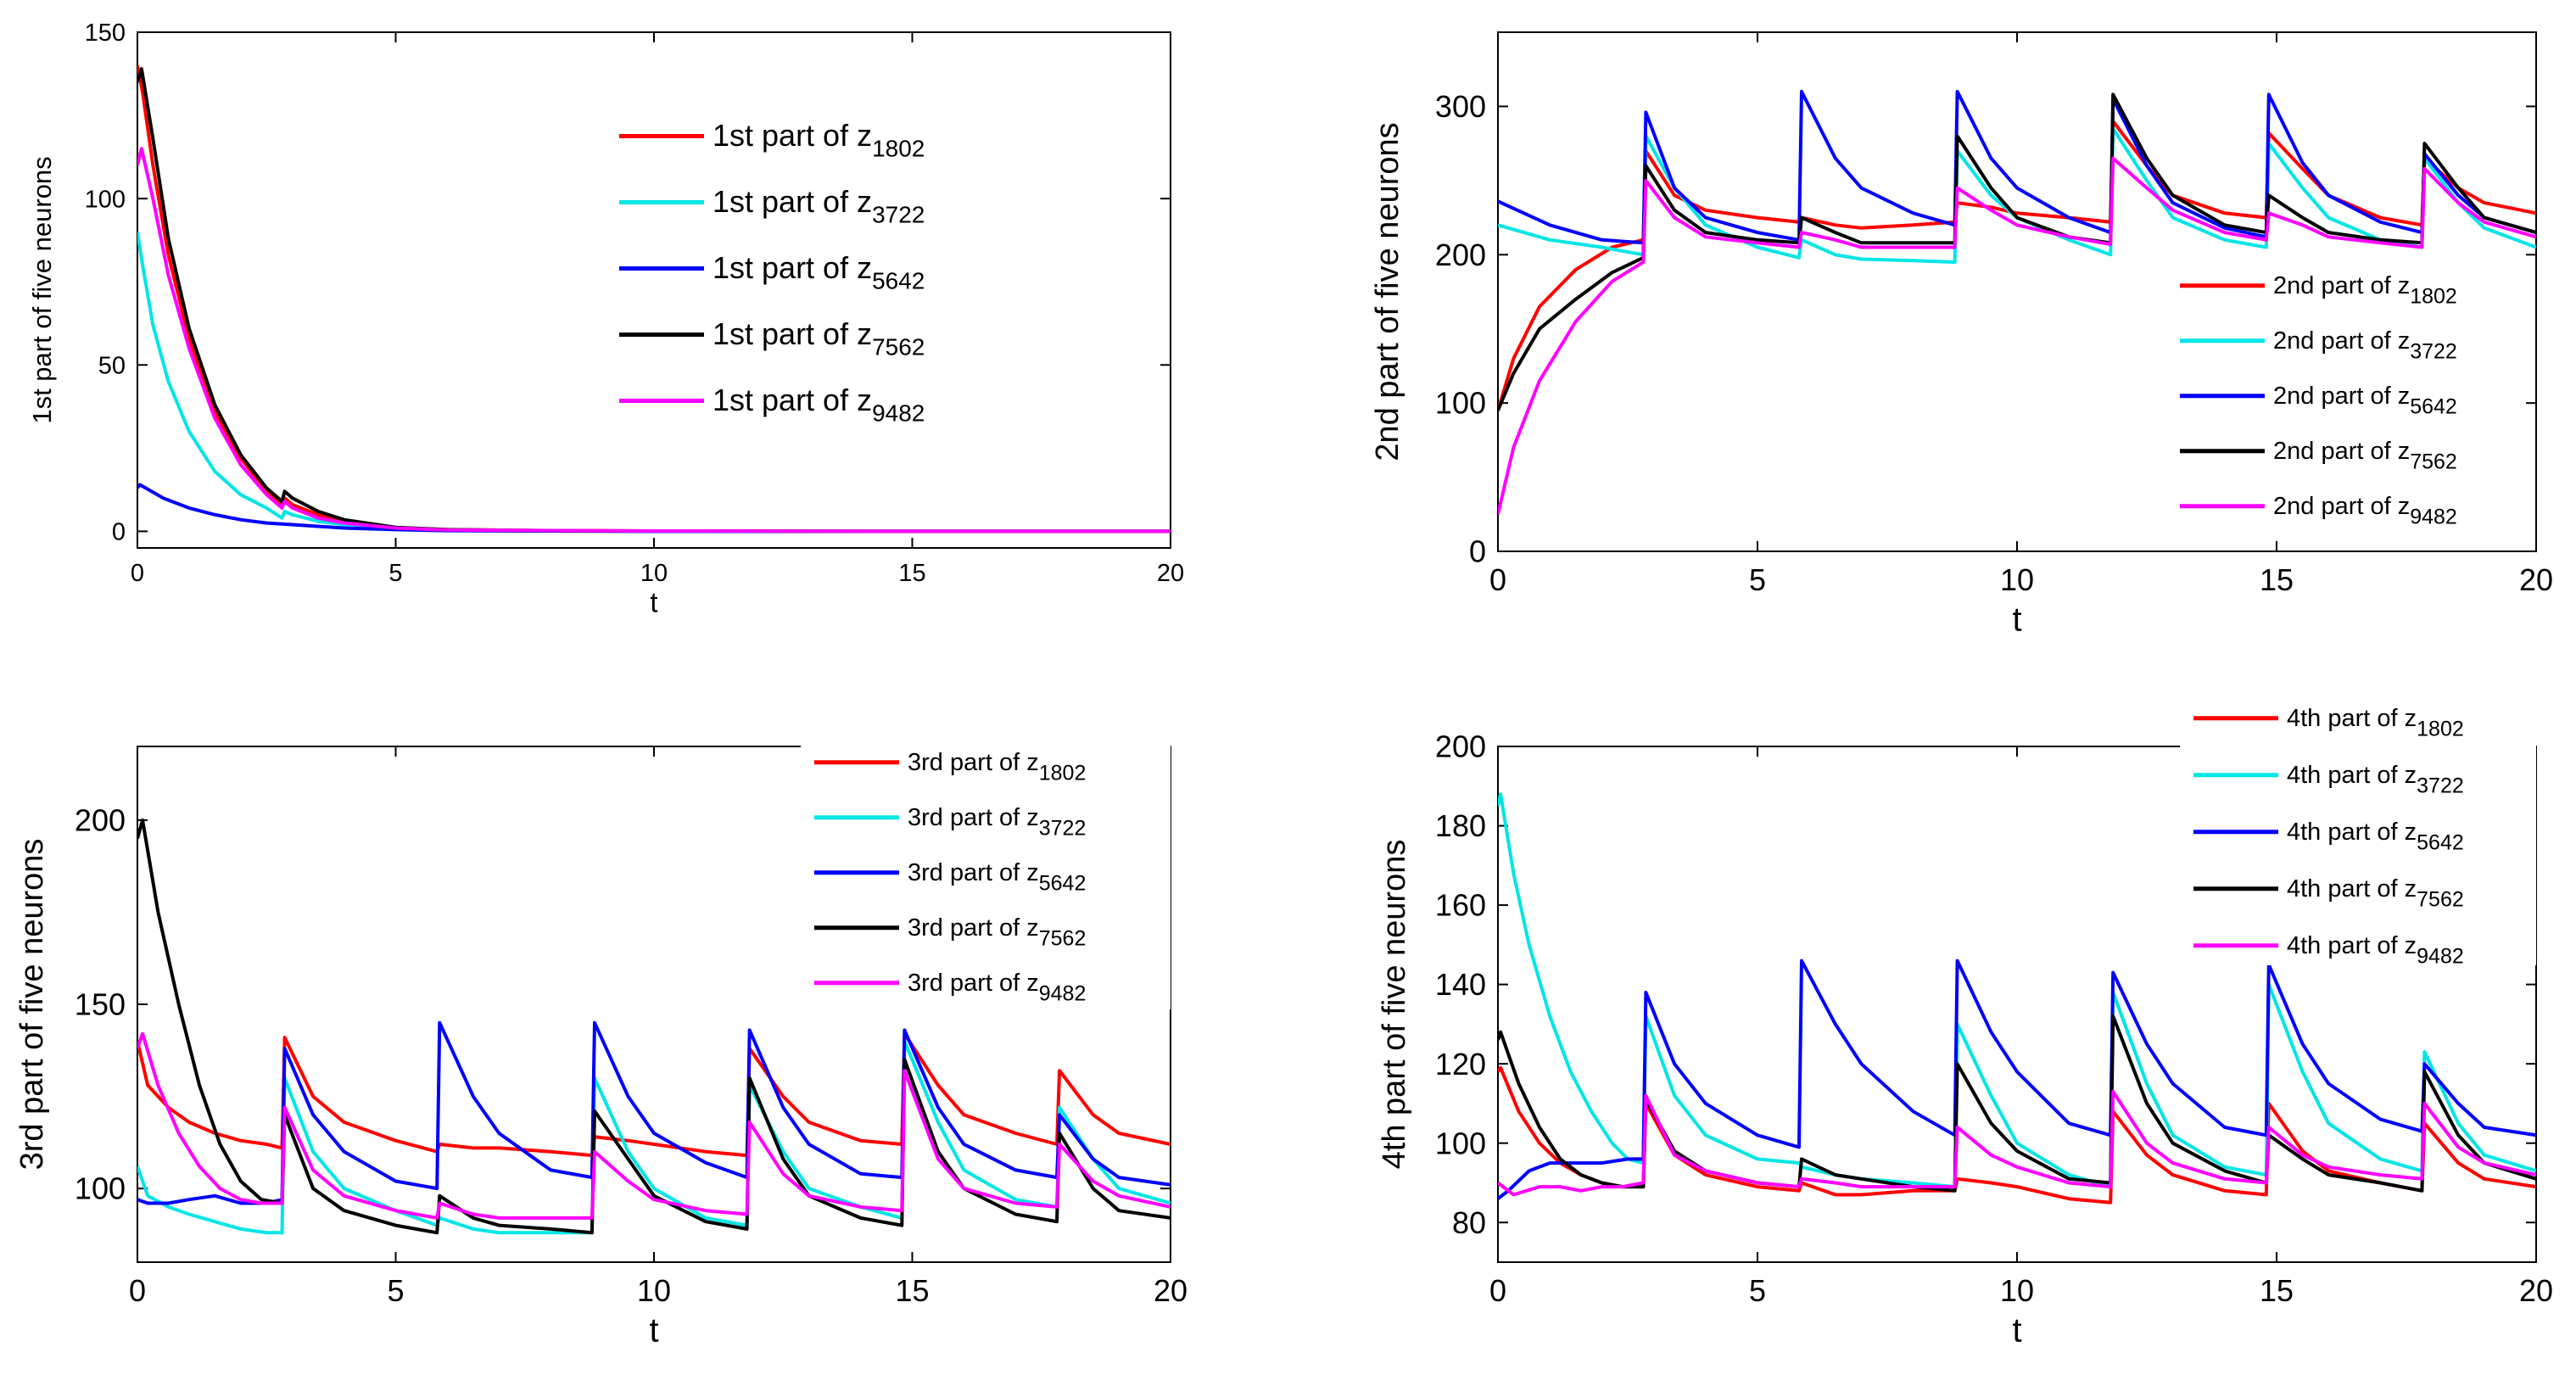 The image size is (2576, 1386). I want to click on legend-entry: 1st part of z9482, so click(818, 405).